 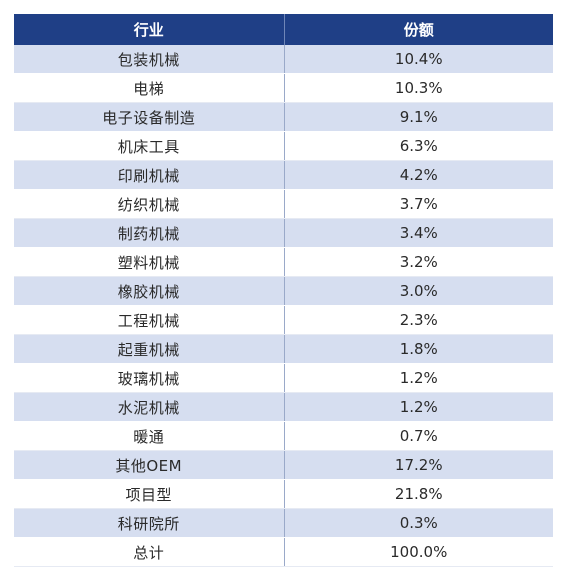 I want to click on industry-cell: 项目型, so click(x=149, y=494).